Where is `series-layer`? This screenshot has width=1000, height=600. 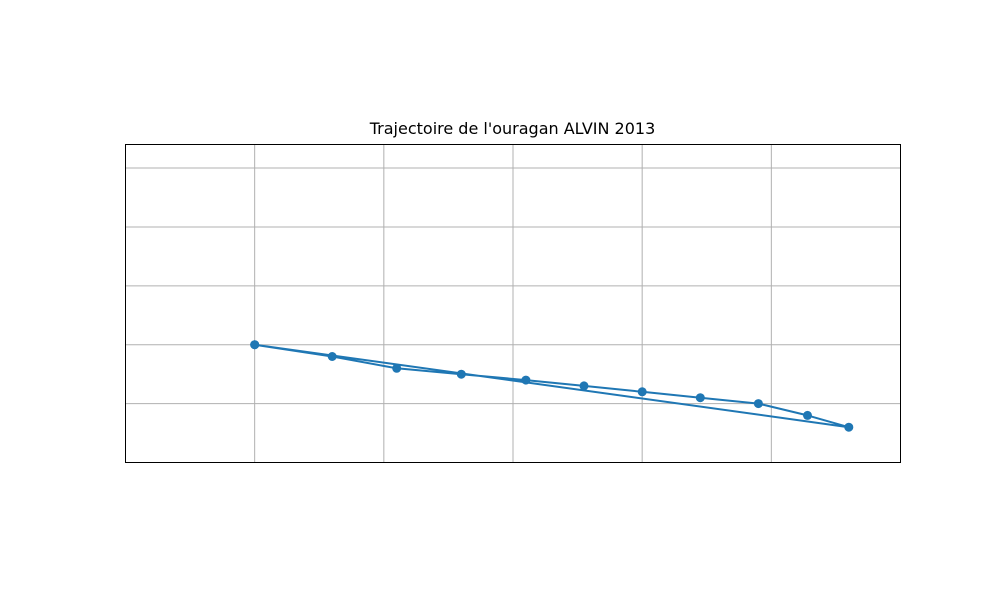
series-layer is located at coordinates (552, 386).